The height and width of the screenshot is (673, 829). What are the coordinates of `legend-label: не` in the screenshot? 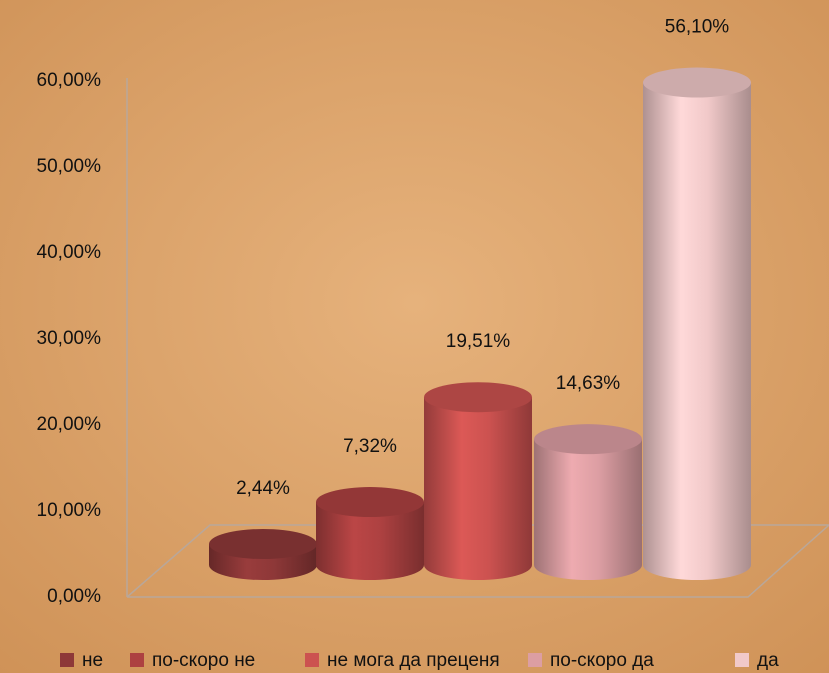 It's located at (92, 660).